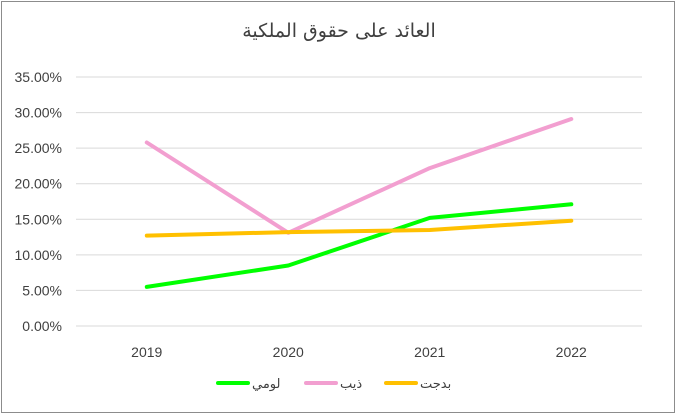 This screenshot has width=678, height=416. I want to click on x-tick-label: 2021, so click(429, 352).